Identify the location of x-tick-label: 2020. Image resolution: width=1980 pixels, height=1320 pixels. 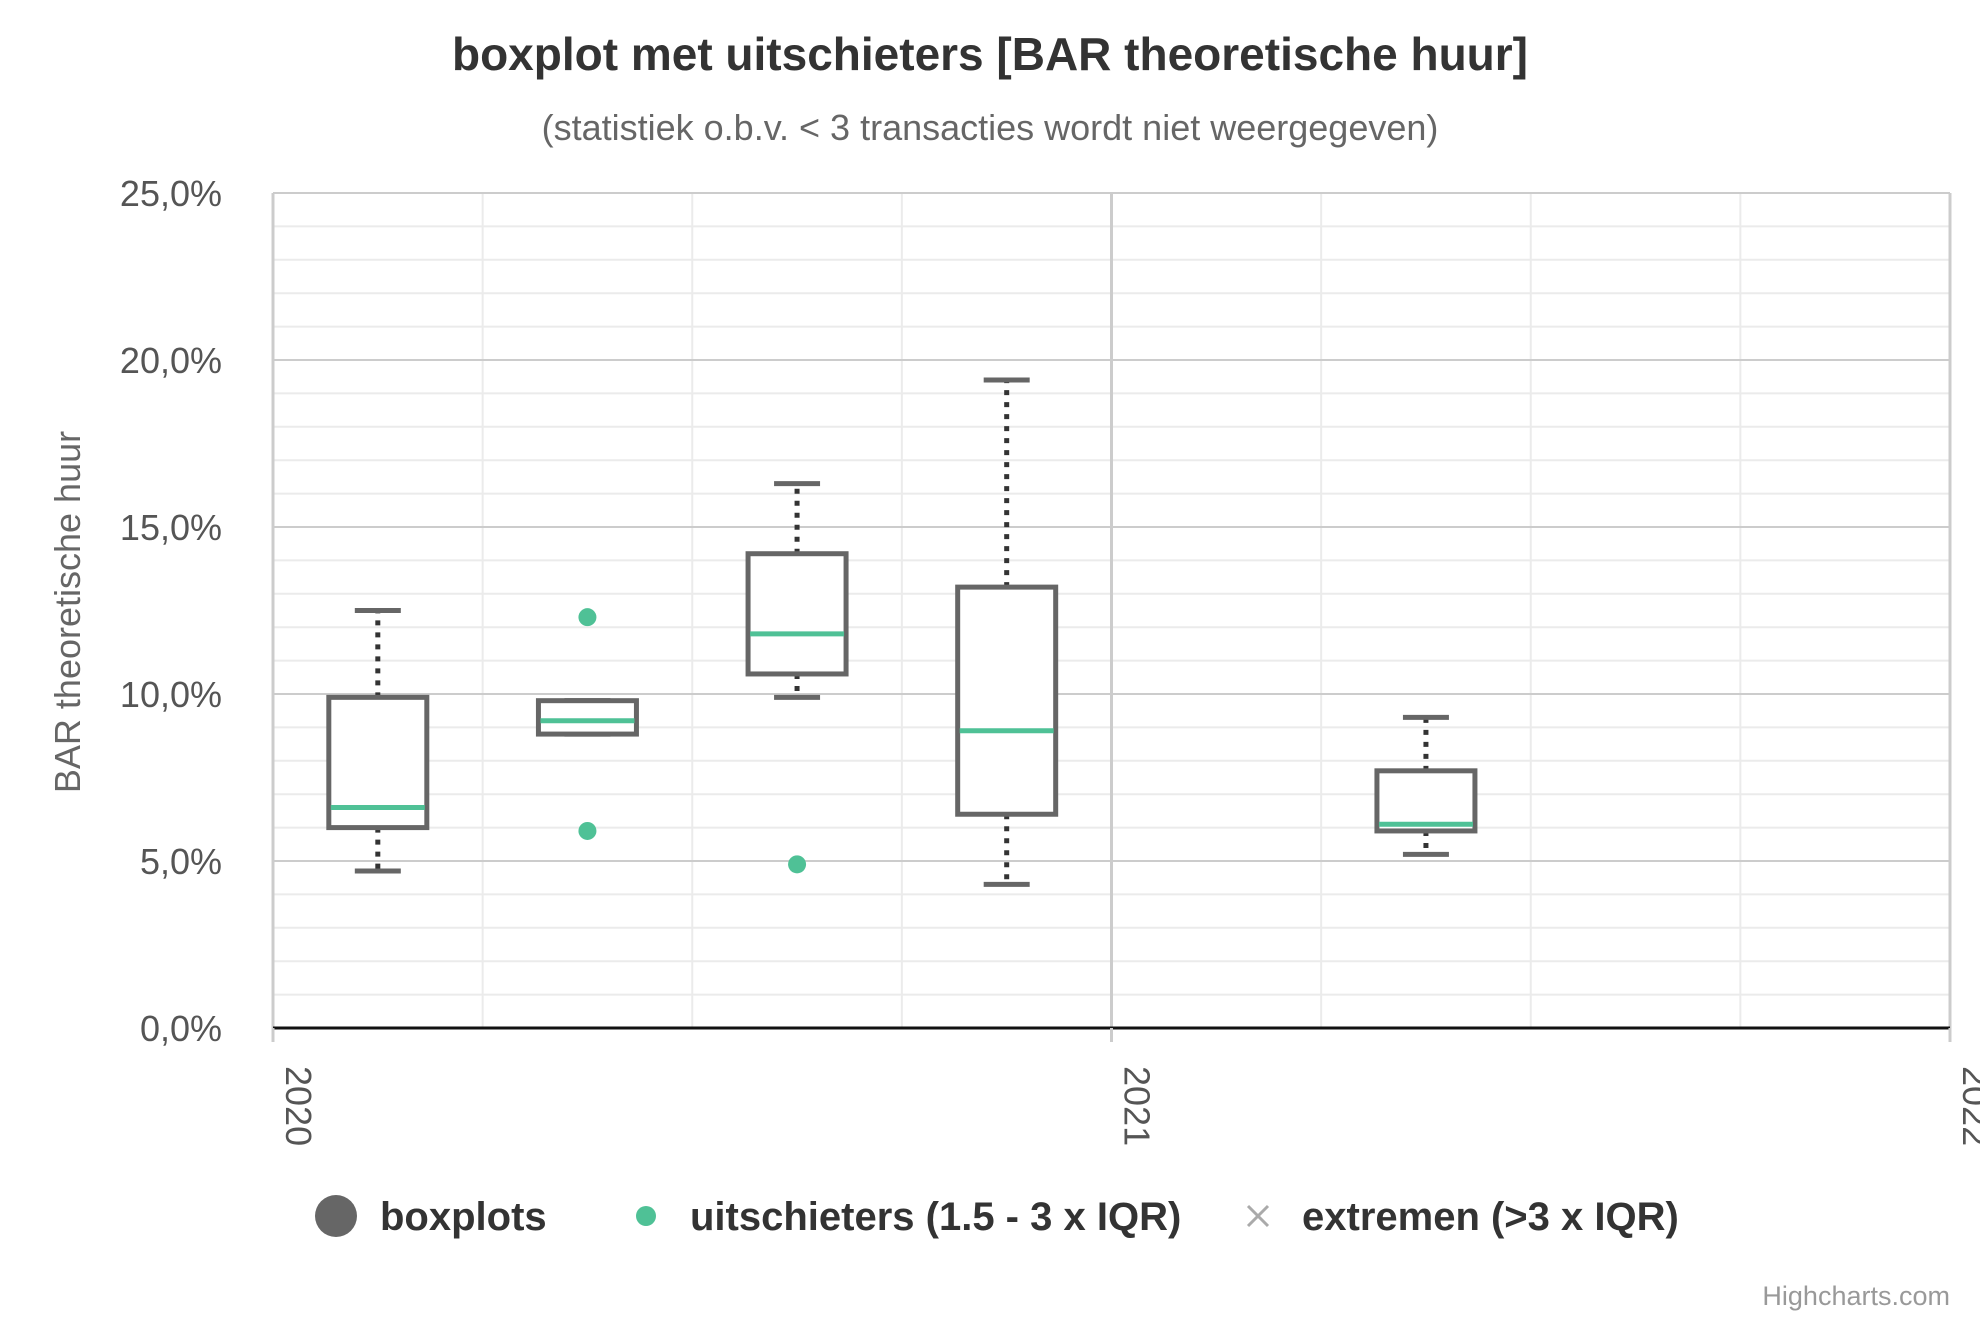
(298, 1106).